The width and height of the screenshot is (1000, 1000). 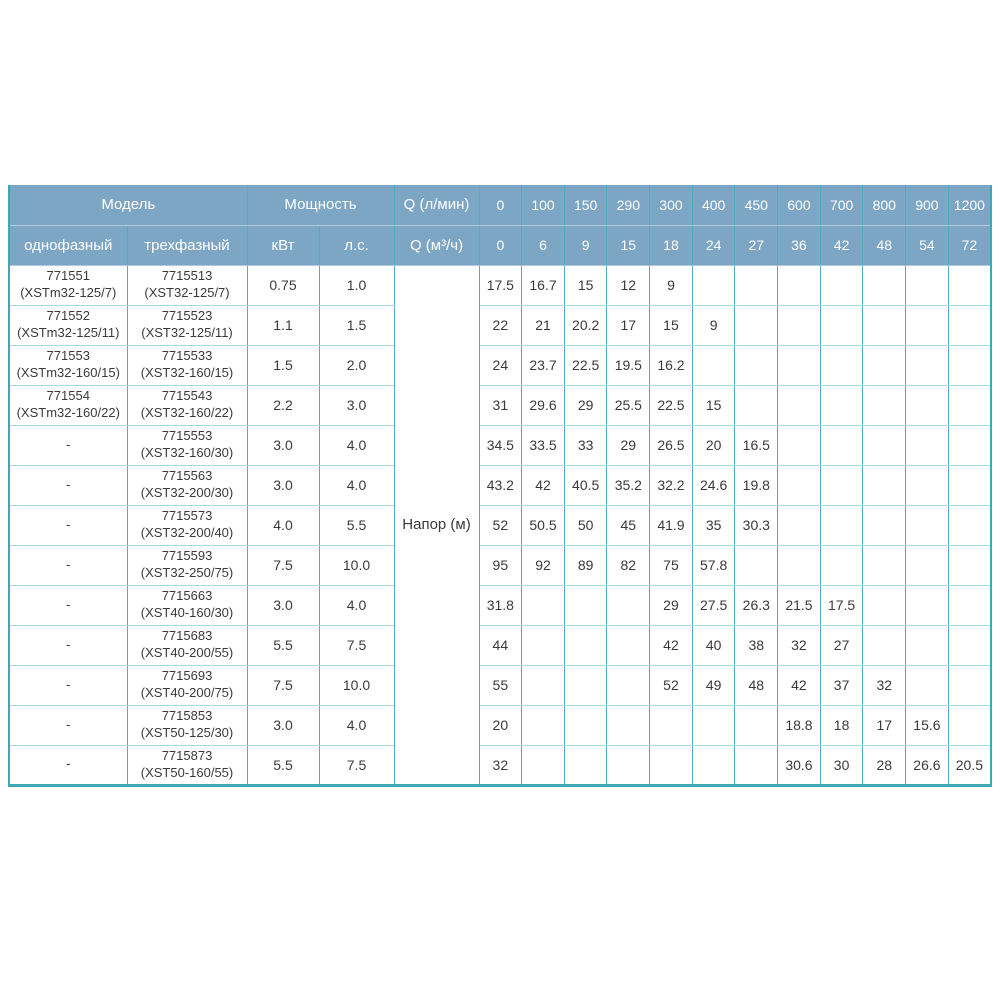 What do you see at coordinates (841, 245) in the screenshot?
I see `q-m3h-value: 42` at bounding box center [841, 245].